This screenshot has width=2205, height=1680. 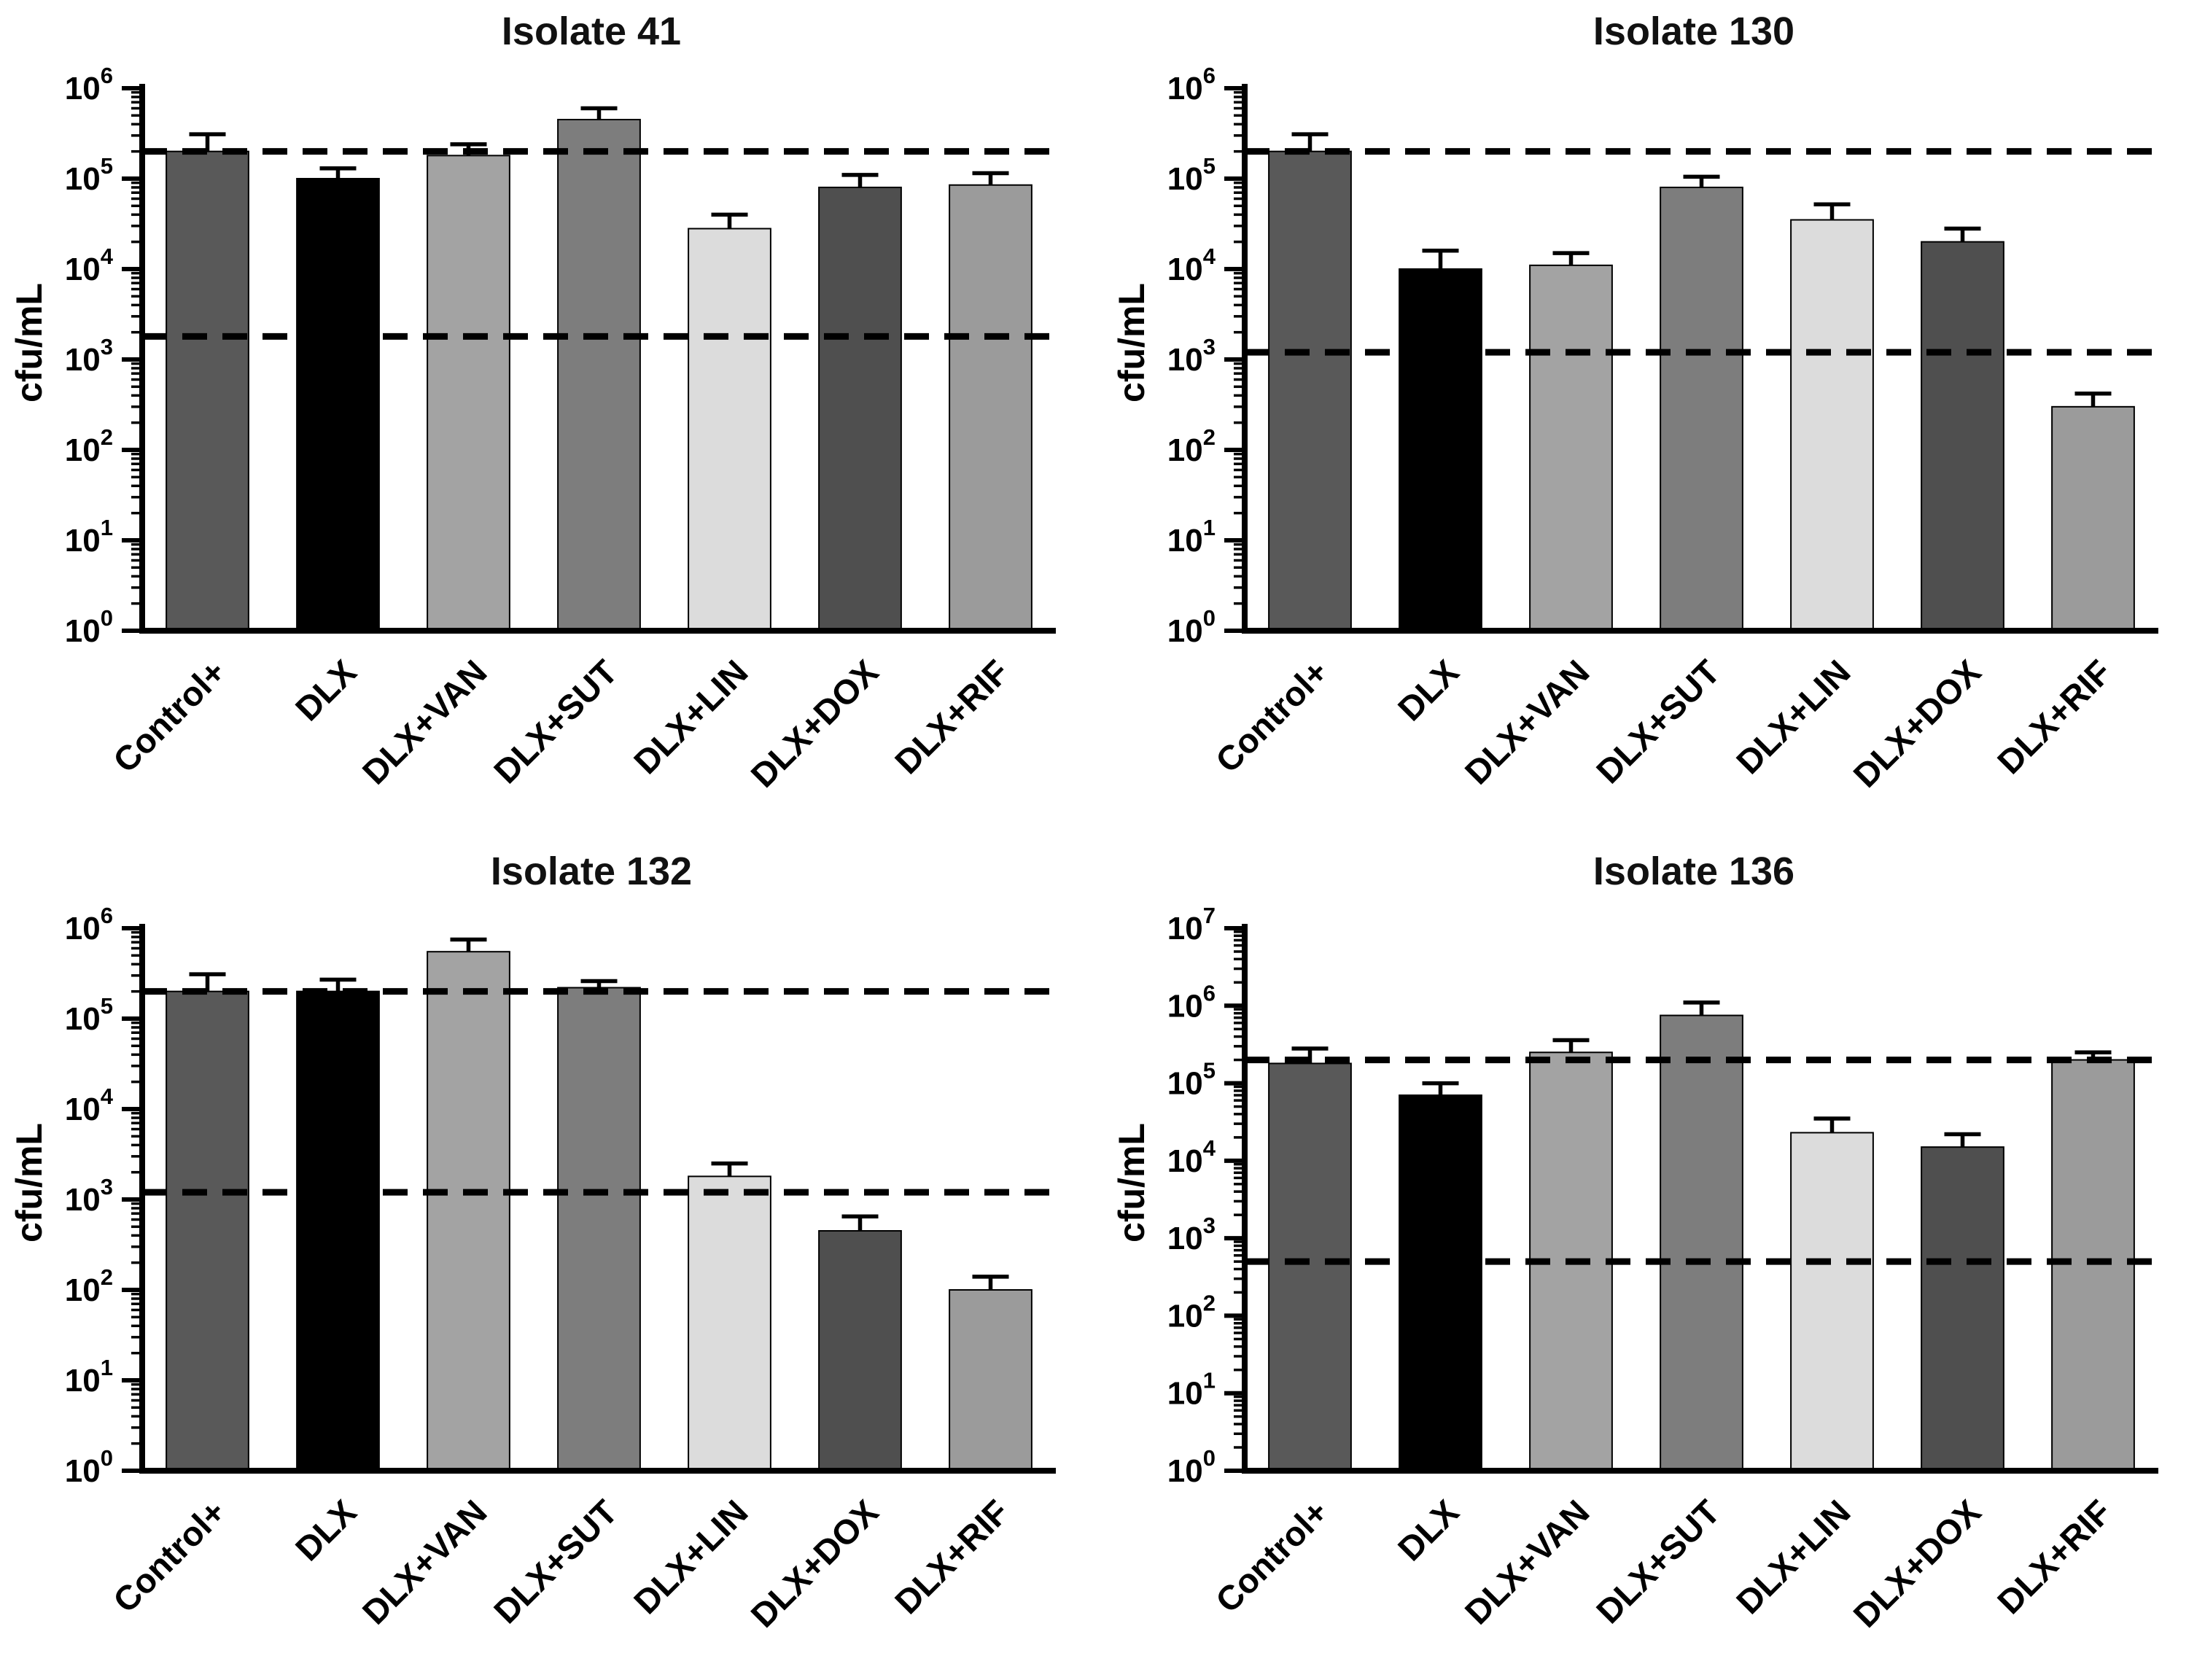 What do you see at coordinates (1693, 31) in the screenshot?
I see `chart-title: Isolate 130` at bounding box center [1693, 31].